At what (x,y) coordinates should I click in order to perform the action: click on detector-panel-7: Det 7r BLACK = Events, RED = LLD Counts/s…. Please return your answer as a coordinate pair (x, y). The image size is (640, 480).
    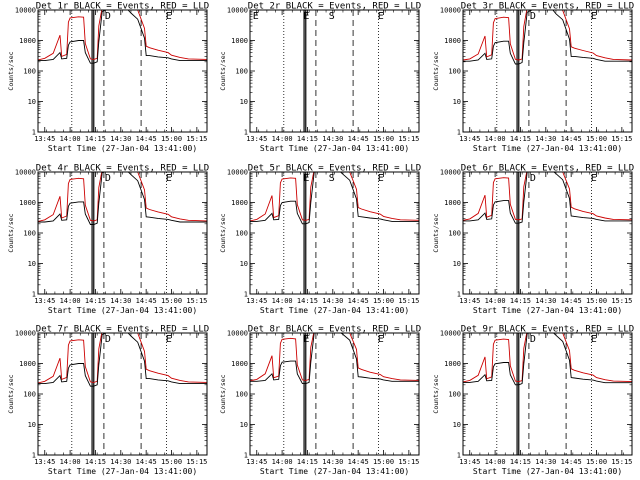
    Looking at the image, I should click on (108, 401).